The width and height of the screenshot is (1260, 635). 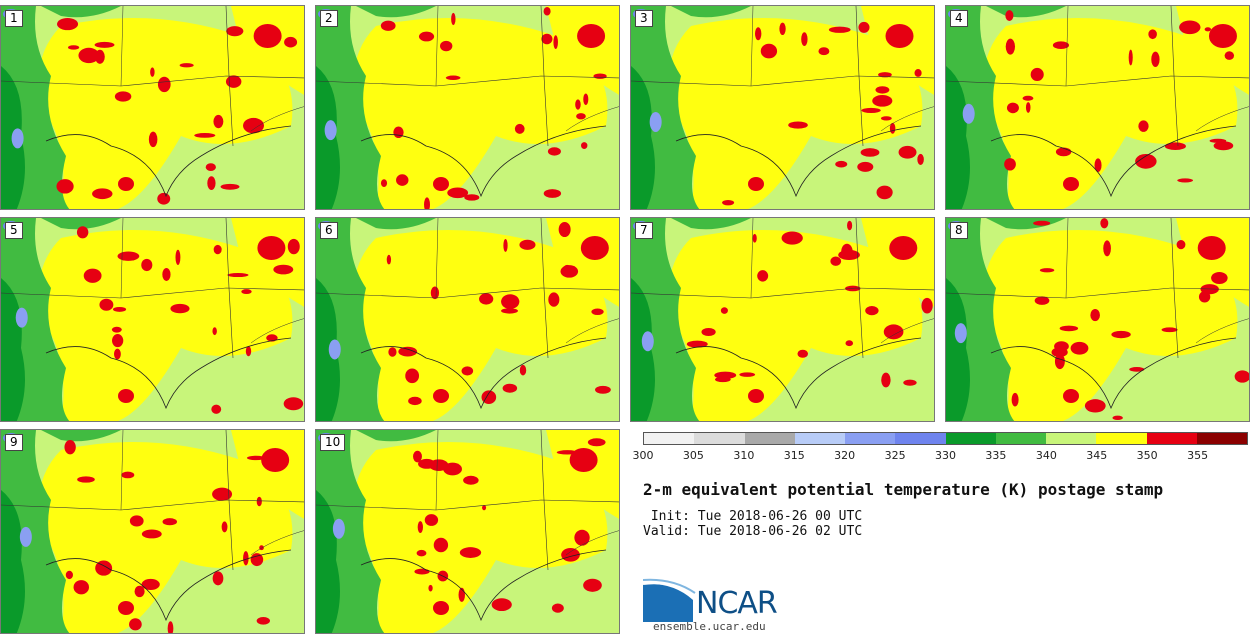 I want to click on member-panel-7: 7, so click(x=782, y=319).